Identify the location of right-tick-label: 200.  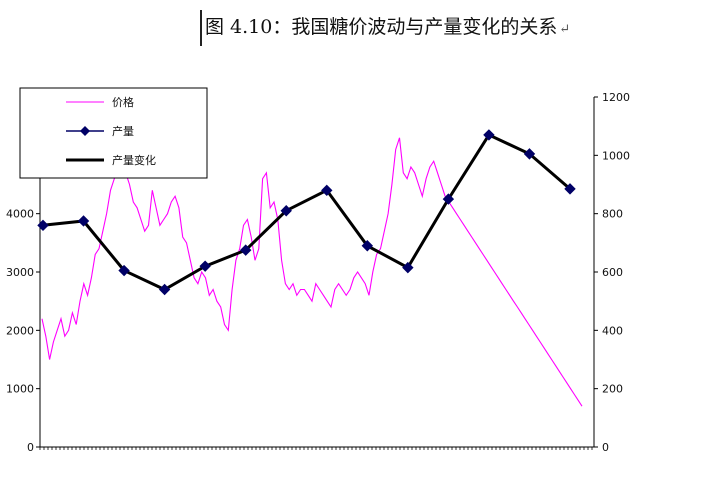
(612, 389).